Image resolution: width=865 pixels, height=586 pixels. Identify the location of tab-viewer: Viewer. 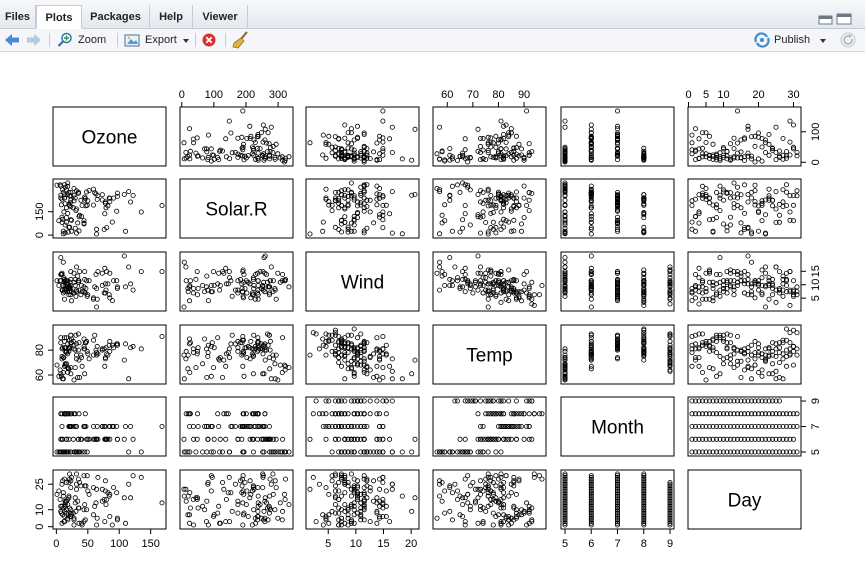
(220, 16).